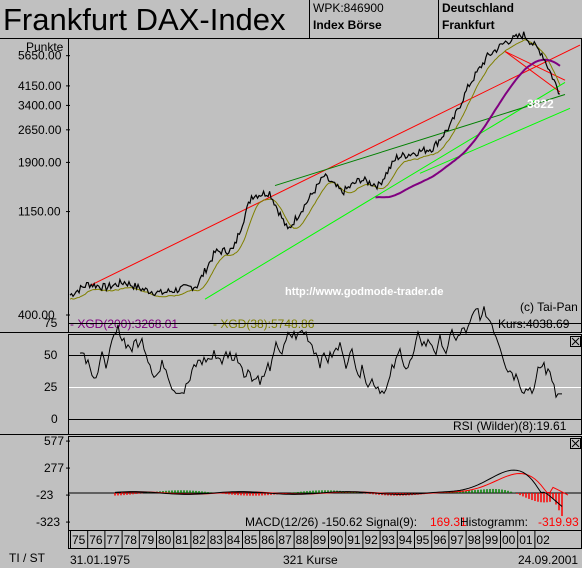 Image resolution: width=582 pixels, height=568 pixels. I want to click on top-resistance-line, so click(535, 65).